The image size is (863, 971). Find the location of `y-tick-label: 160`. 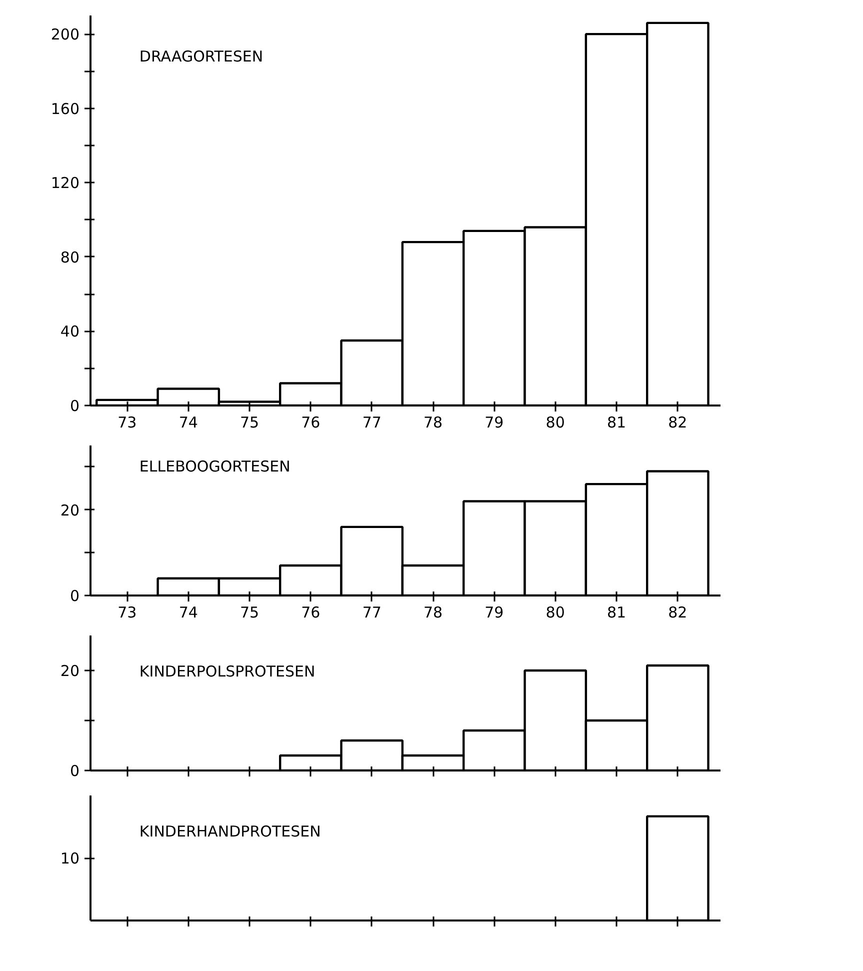

y-tick-label: 160 is located at coordinates (65, 109).